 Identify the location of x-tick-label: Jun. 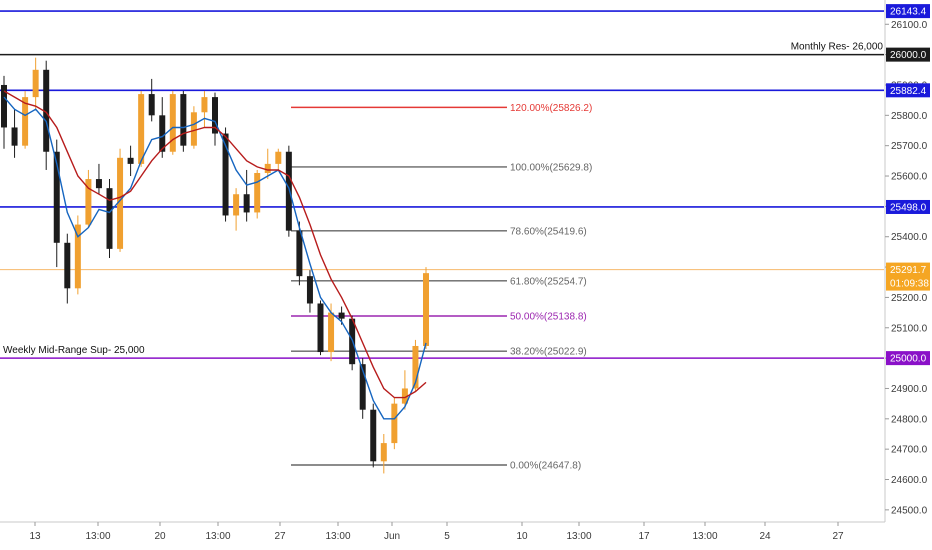
(392, 536).